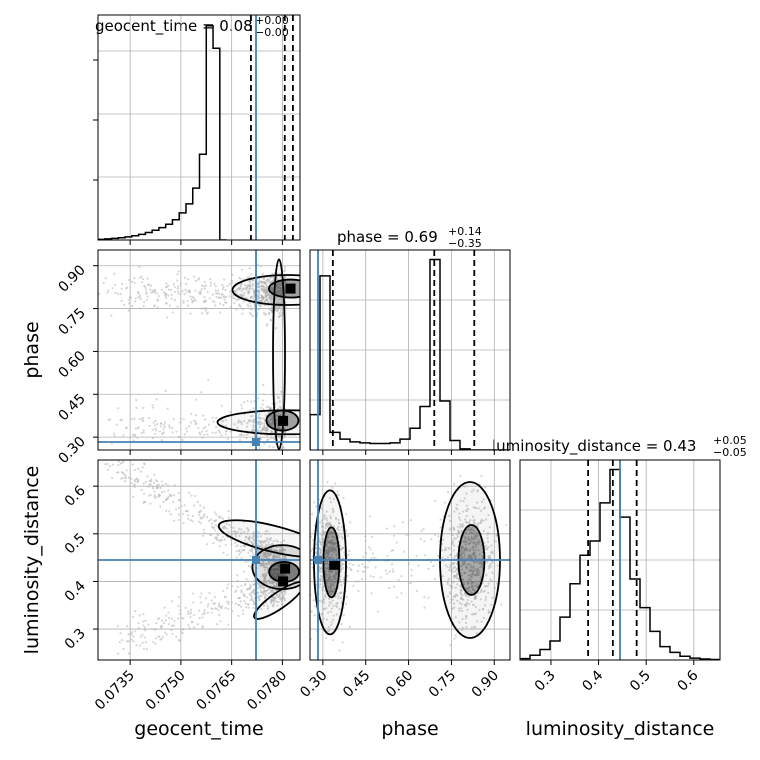 This screenshot has width=760, height=760. Describe the element at coordinates (730, 452) in the screenshot. I see `title-luminosity-distance-sub: −0.05` at that location.